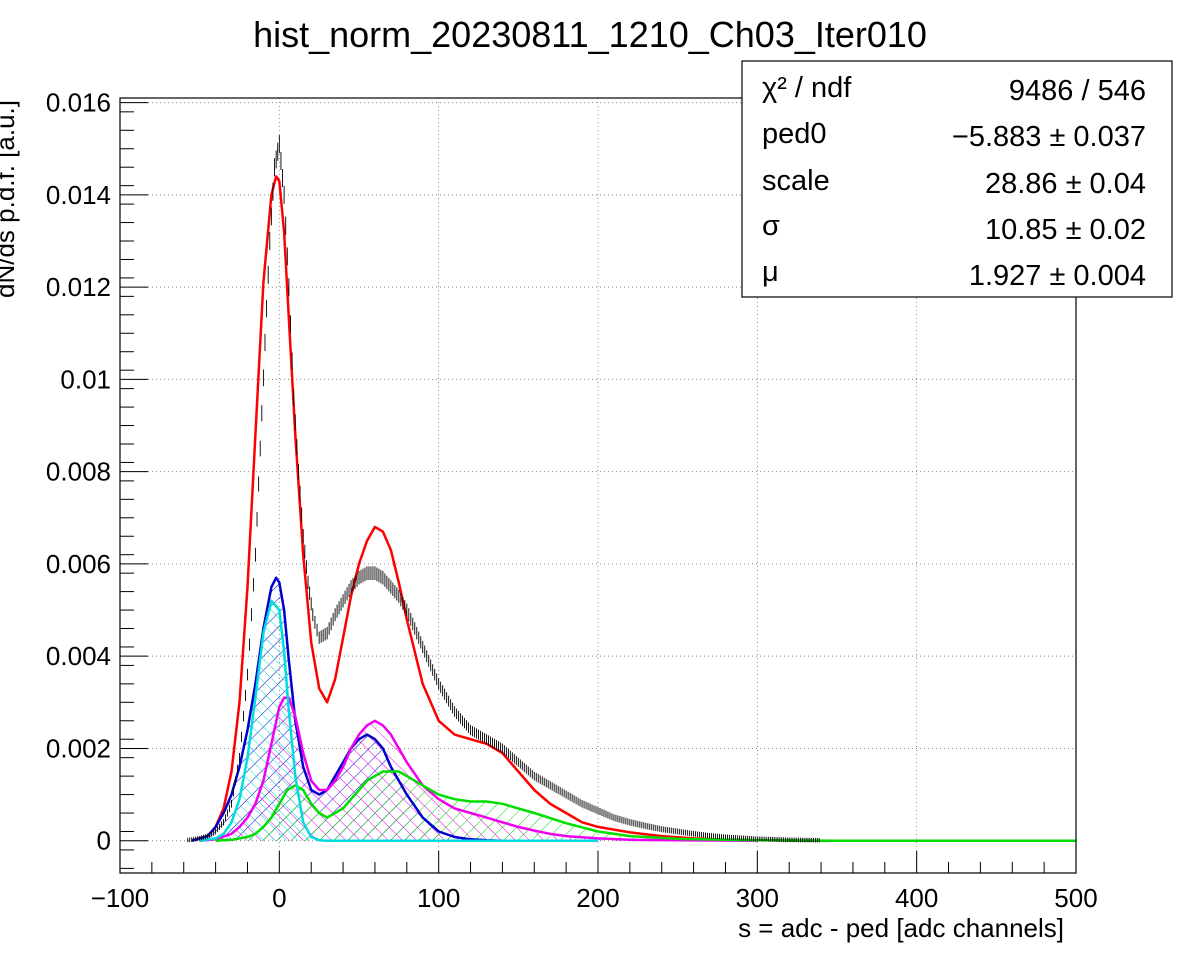  What do you see at coordinates (771, 226) in the screenshot?
I see `stats-name-sigma: σ` at bounding box center [771, 226].